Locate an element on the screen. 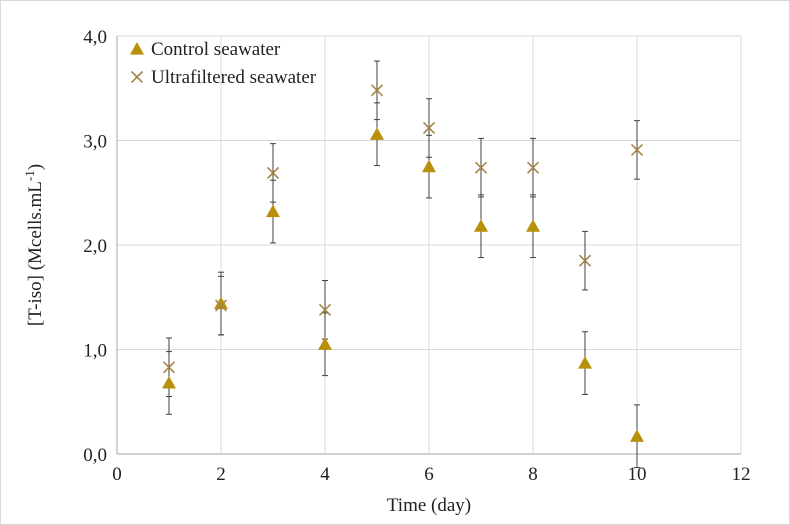 This screenshot has height=525, width=790. y-axis-title-superscript: -1 is located at coordinates (29, 175).